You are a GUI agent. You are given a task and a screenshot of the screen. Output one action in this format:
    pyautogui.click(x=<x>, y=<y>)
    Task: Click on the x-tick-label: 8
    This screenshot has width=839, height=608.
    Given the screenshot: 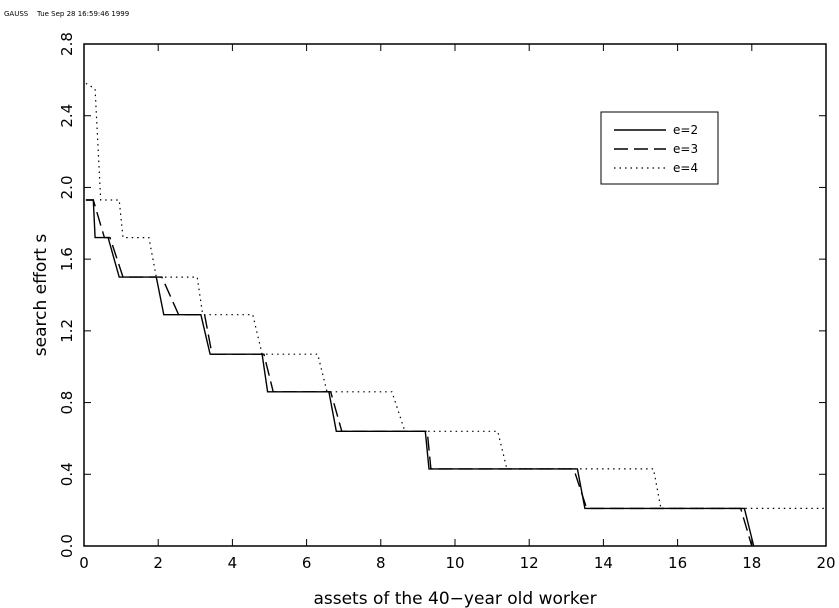 What is the action you would take?
    pyautogui.click(x=381, y=563)
    